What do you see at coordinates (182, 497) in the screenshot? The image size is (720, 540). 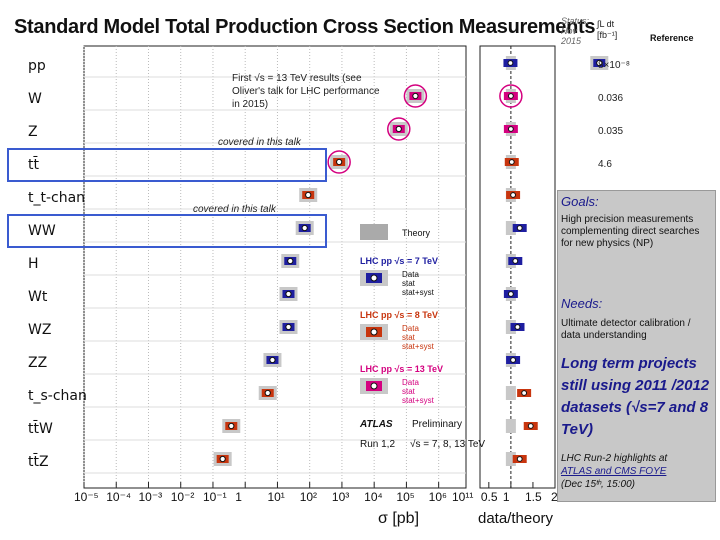 I see `x-tick-label: 10⁻²` at bounding box center [182, 497].